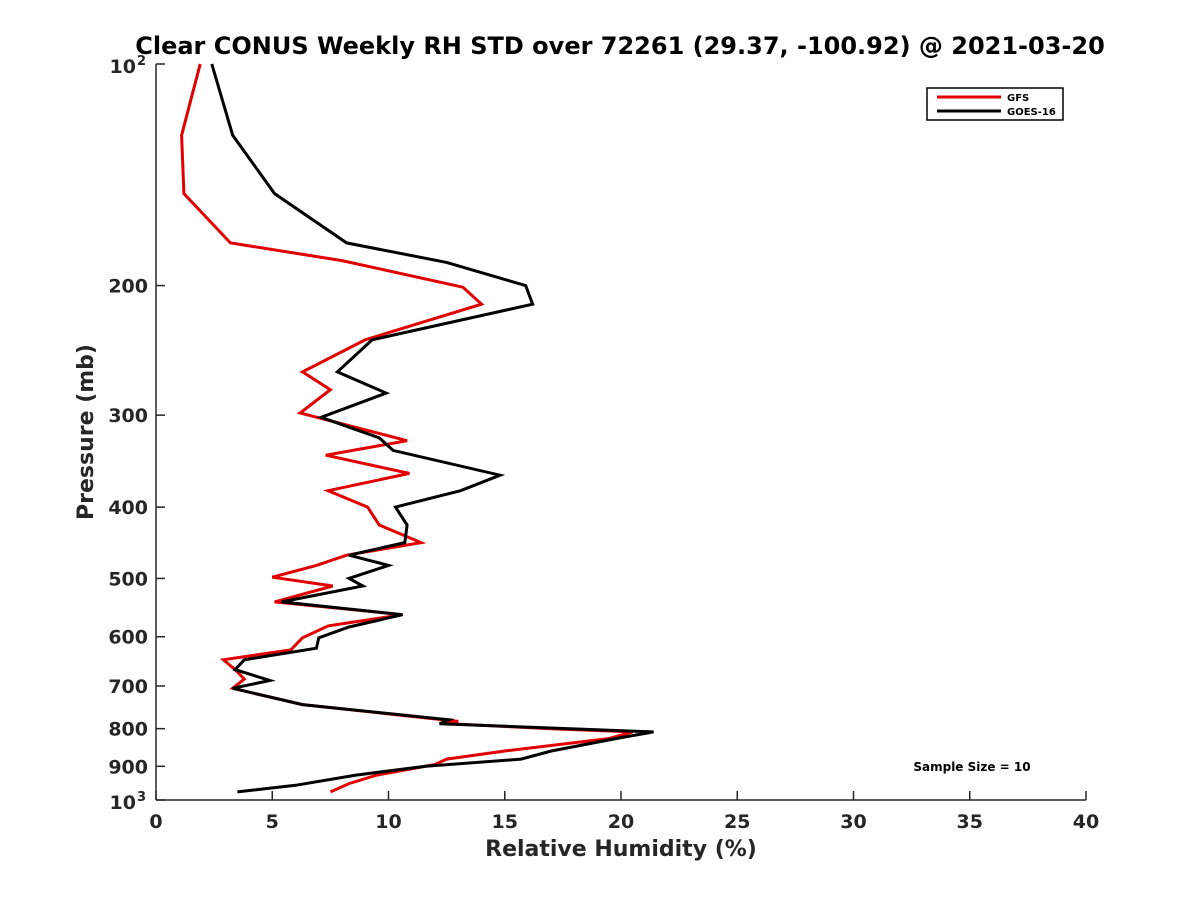 The image size is (1200, 900). What do you see at coordinates (853, 822) in the screenshot?
I see `x-tick-label: 30` at bounding box center [853, 822].